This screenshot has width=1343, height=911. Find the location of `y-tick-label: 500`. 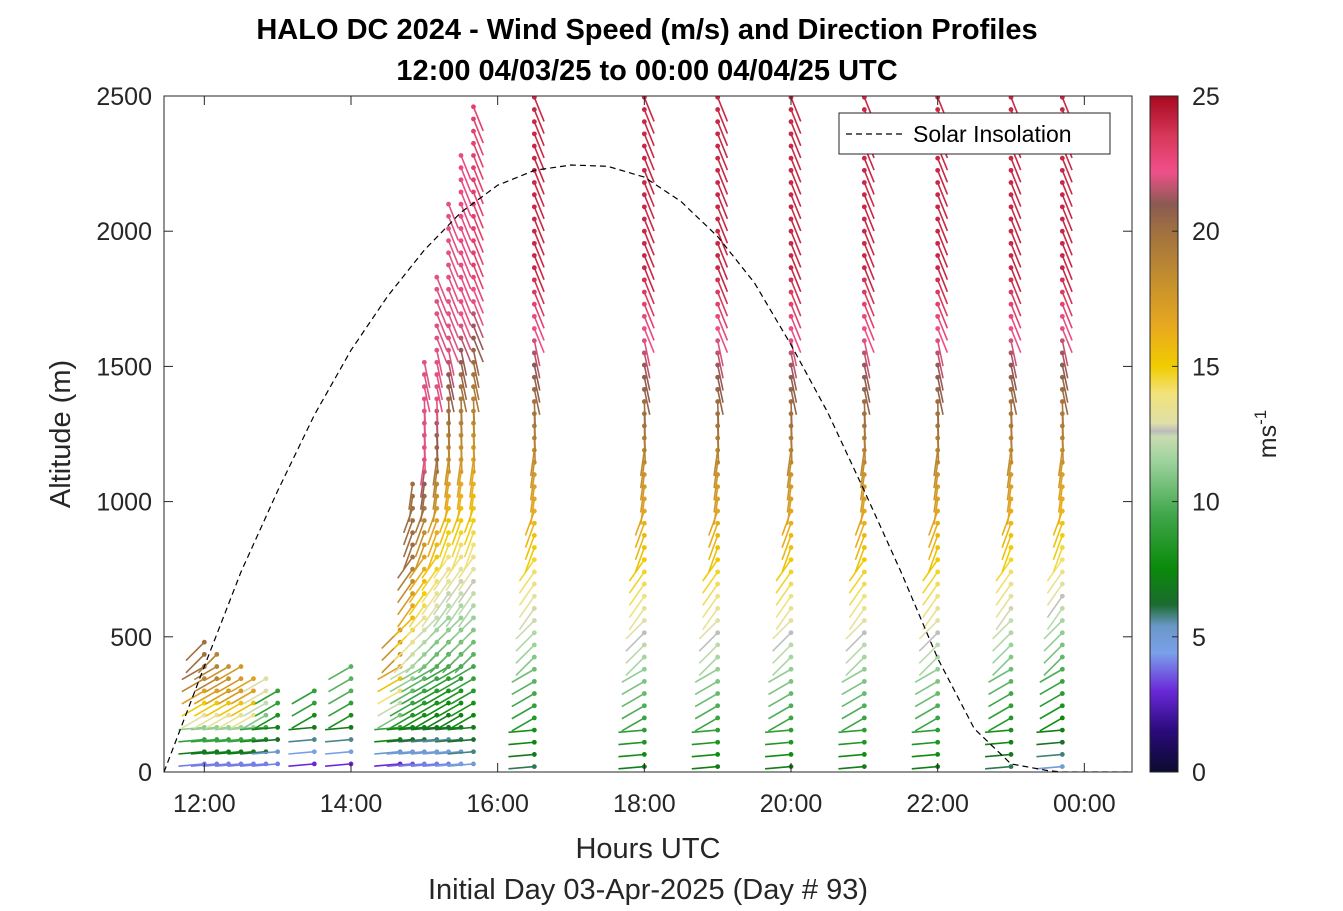

y-tick-label: 500 is located at coordinates (131, 638).